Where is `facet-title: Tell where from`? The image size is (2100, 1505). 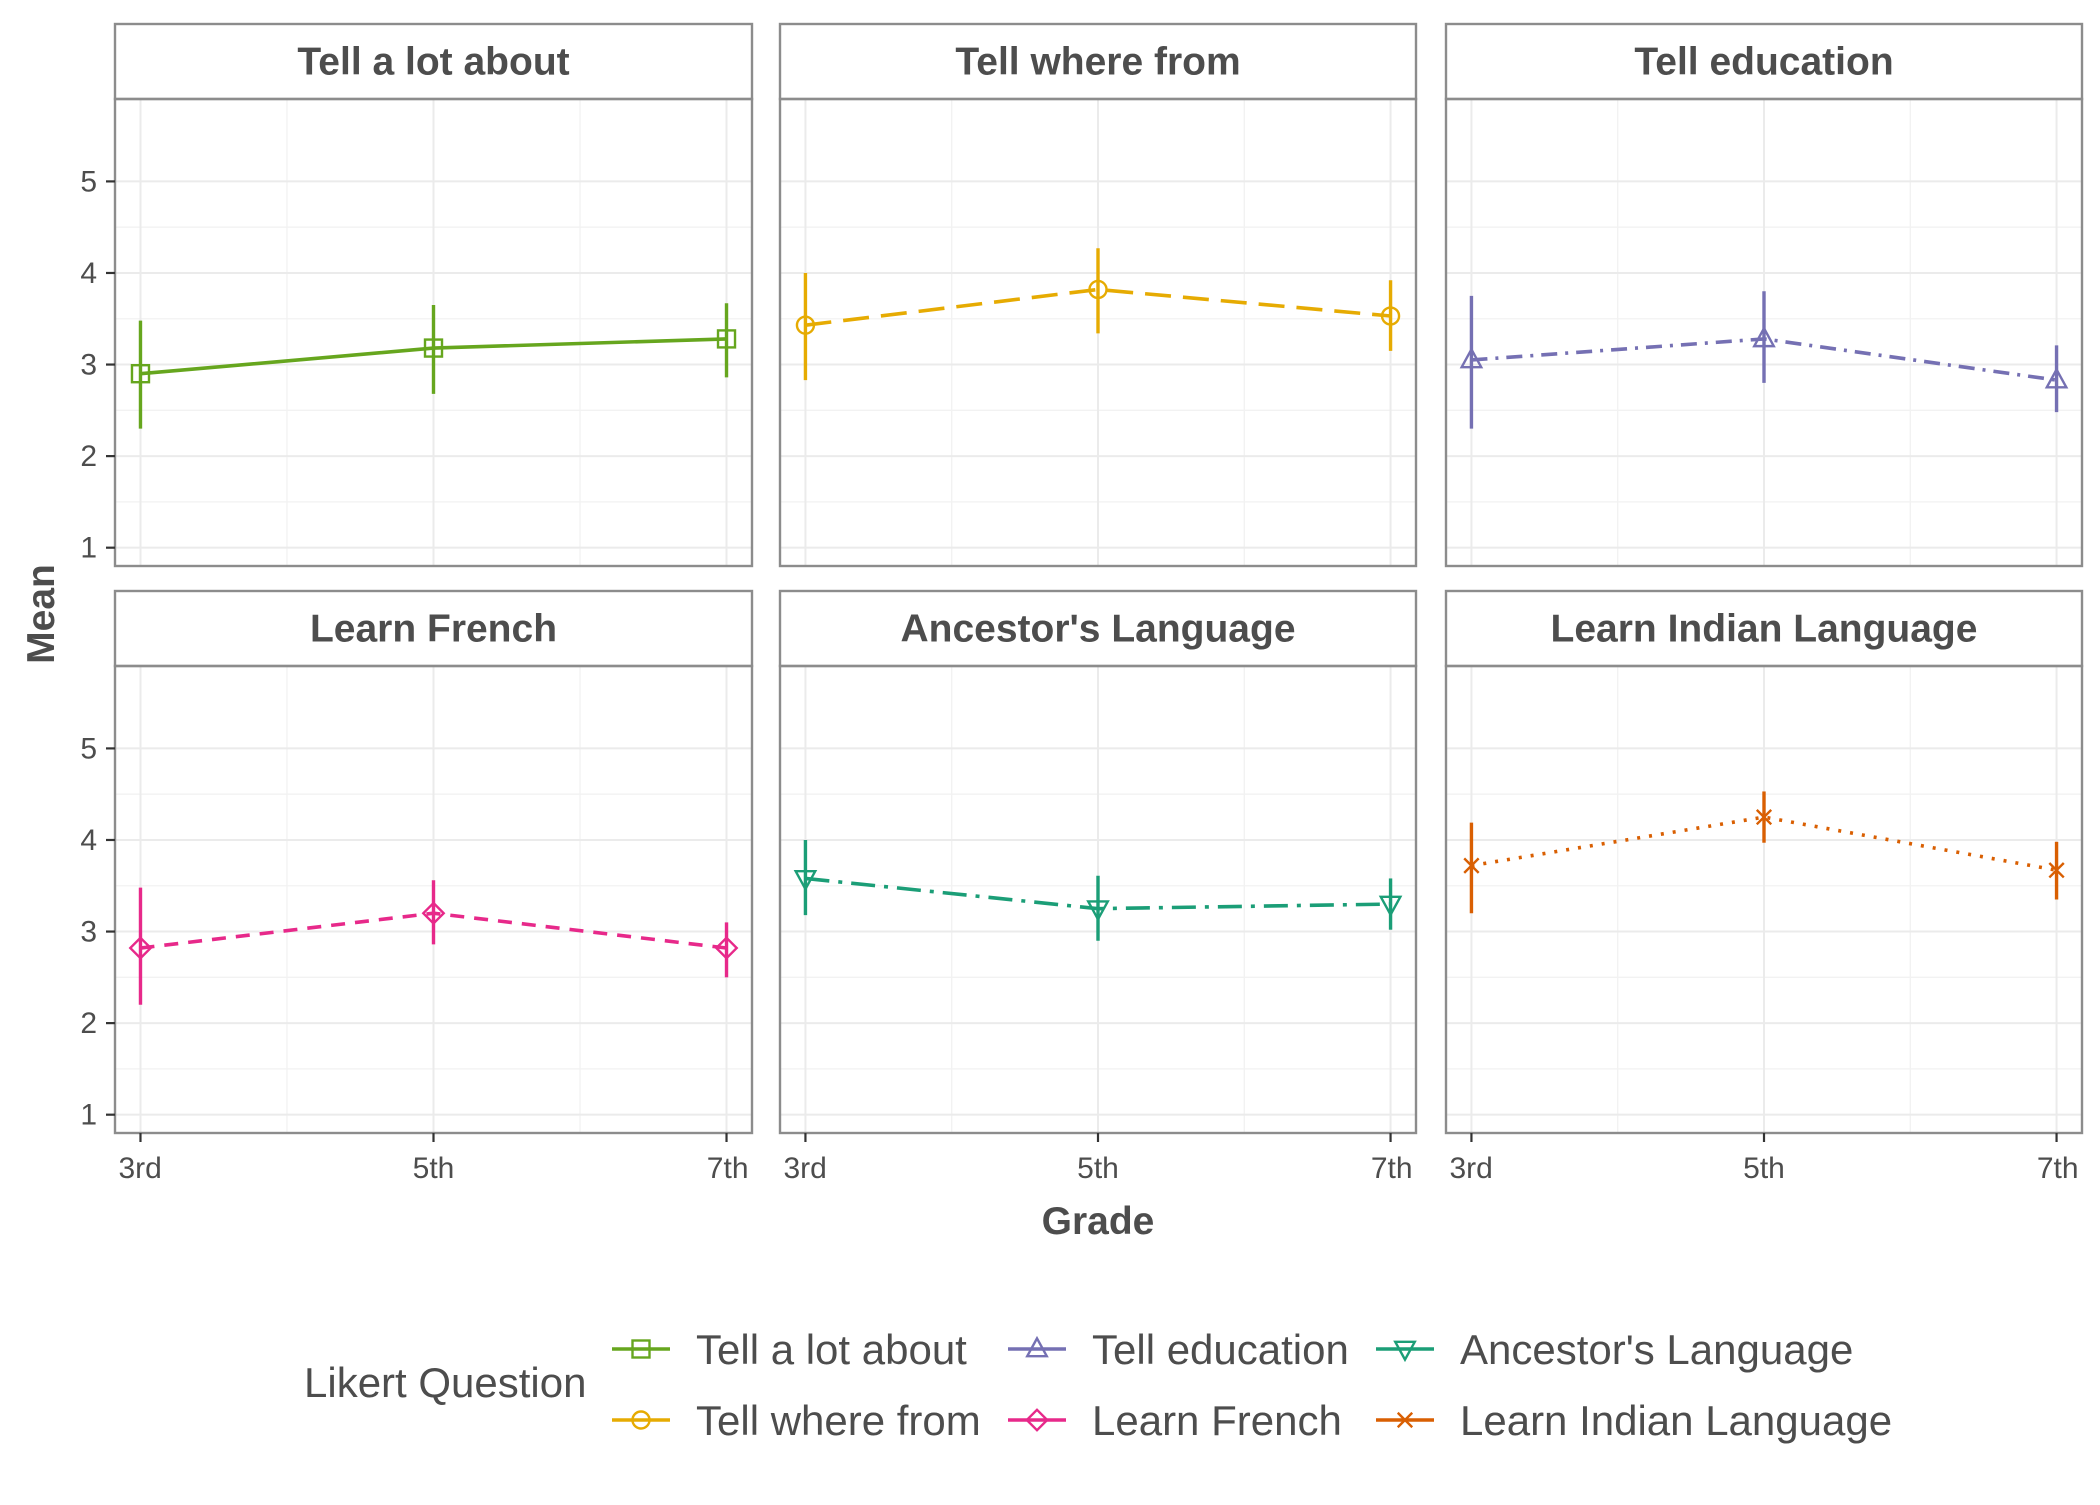
facet-title: Tell where from is located at coordinates (1097, 62).